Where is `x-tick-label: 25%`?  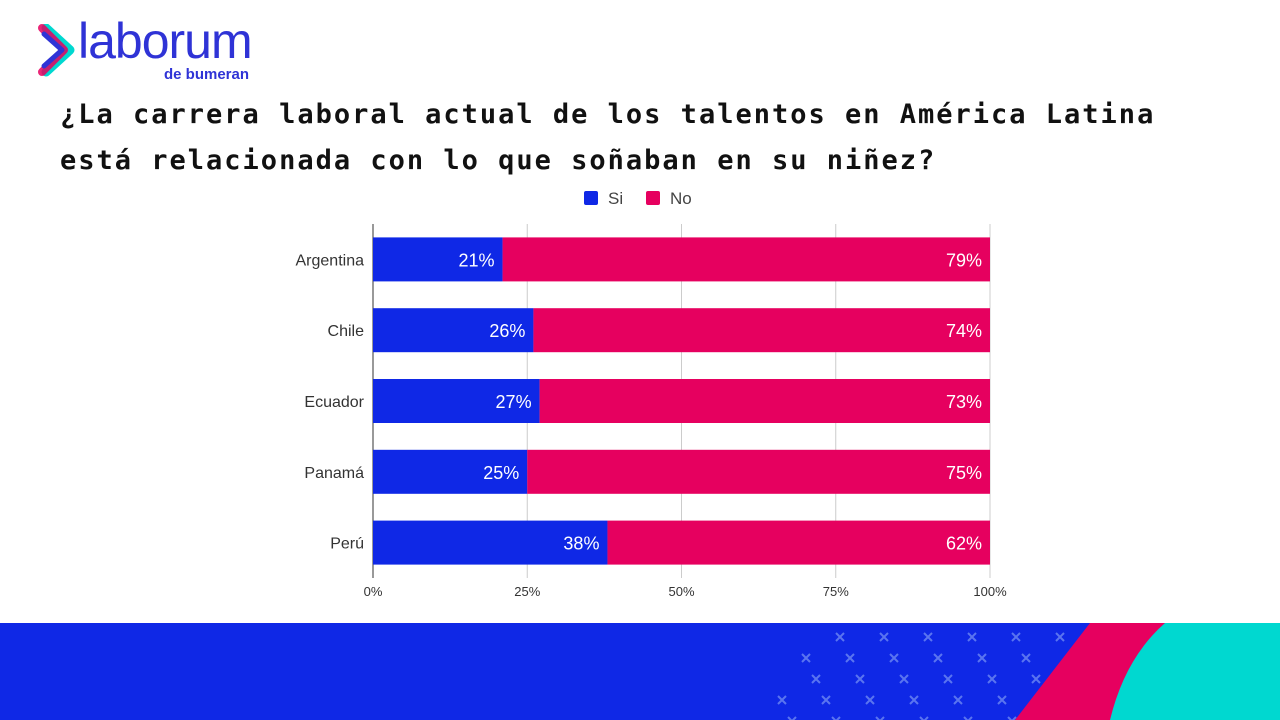 x-tick-label: 25% is located at coordinates (527, 591).